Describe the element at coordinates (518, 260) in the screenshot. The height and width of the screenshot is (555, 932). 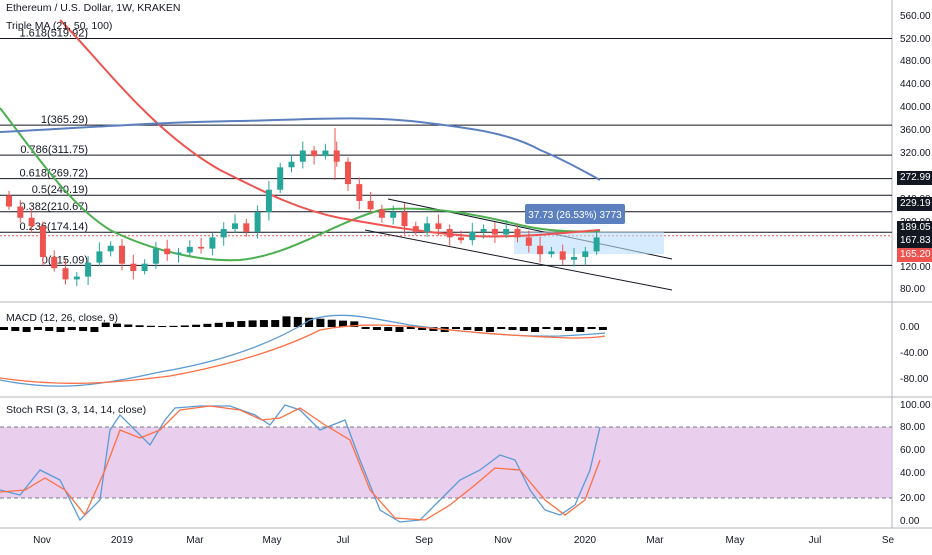
I see `channel-bottom-line` at that location.